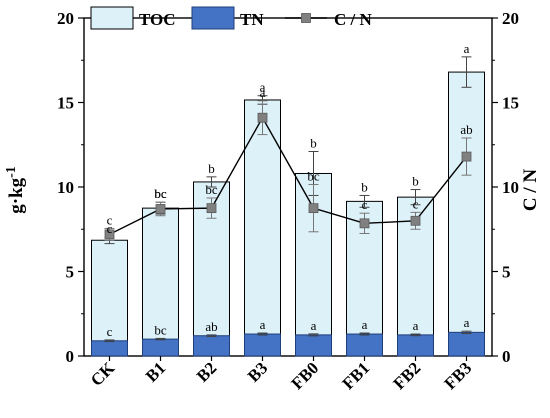 This screenshot has width=550, height=418. What do you see at coordinates (206, 371) in the screenshot?
I see `x-tick-label-b2: B2` at bounding box center [206, 371].